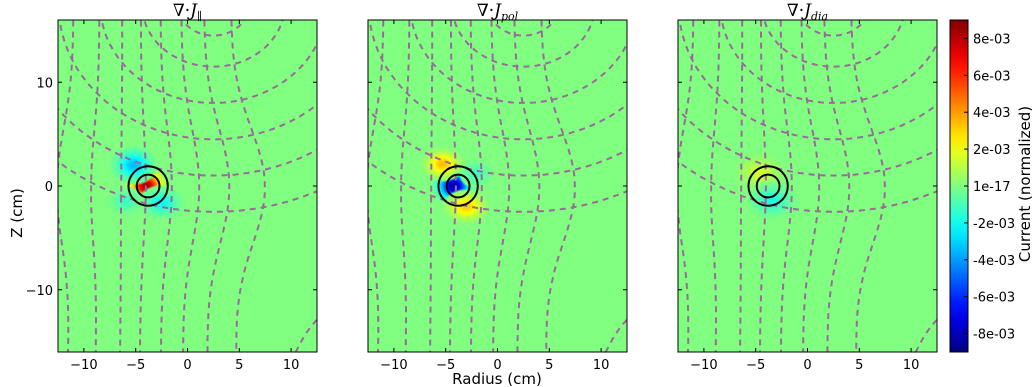  What do you see at coordinates (992, 39) in the screenshot?
I see `colorbar-tick-label: 8e-03` at bounding box center [992, 39].